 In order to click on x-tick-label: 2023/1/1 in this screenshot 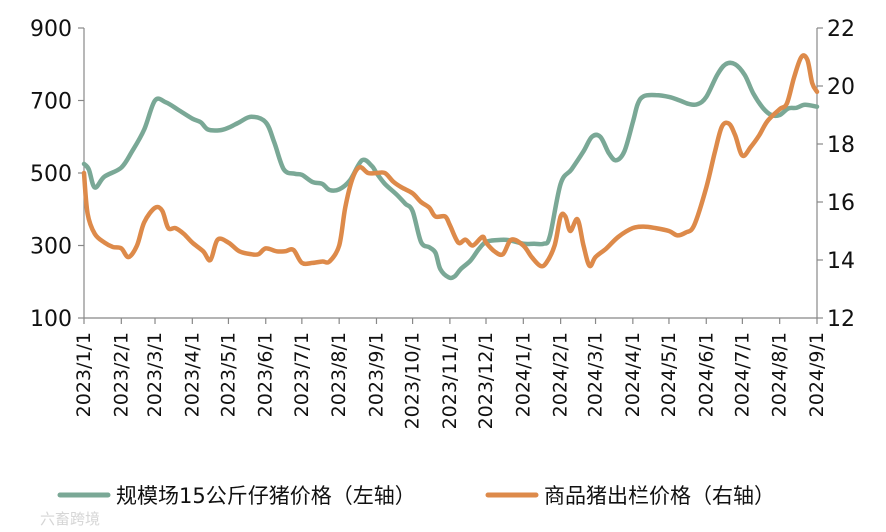, I will do `click(84, 374)`.